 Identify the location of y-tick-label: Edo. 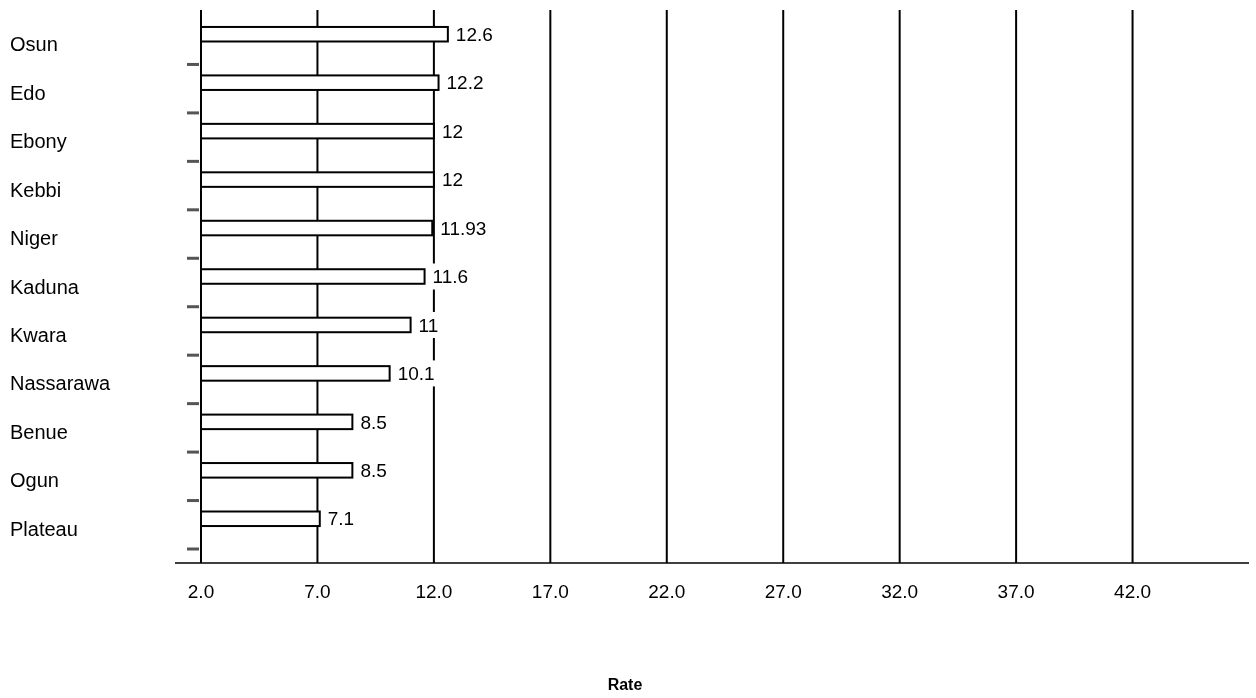
(28, 92).